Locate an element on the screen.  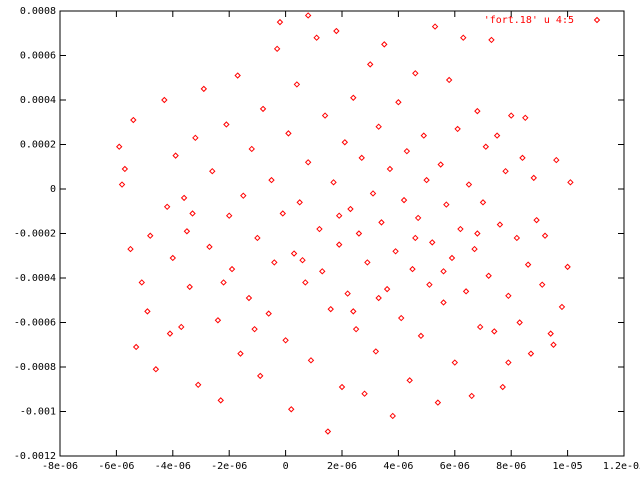
legend-marker is located at coordinates (597, 20).